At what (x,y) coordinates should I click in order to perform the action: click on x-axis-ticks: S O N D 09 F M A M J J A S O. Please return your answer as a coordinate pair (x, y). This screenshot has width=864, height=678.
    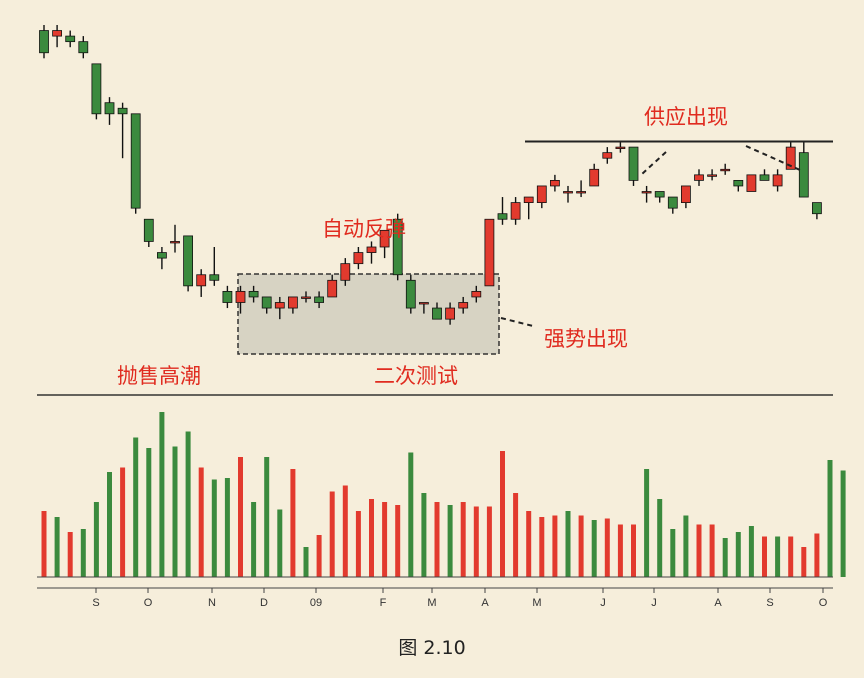
    Looking at the image, I should click on (460, 598).